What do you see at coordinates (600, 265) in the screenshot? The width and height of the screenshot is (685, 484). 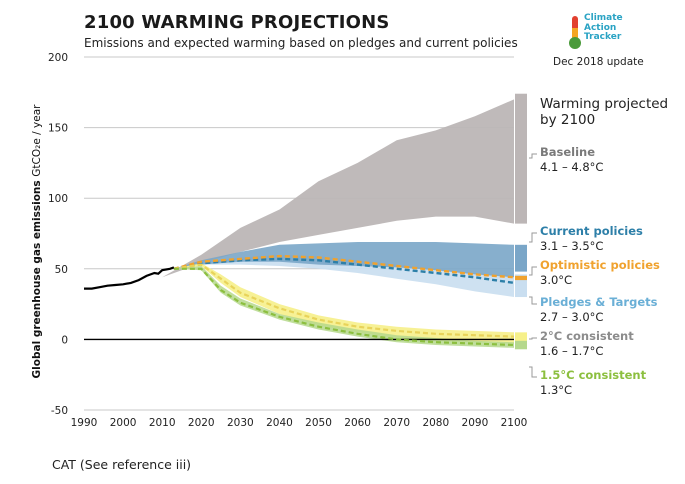 I see `legend-series-name: Optimistic policies` at bounding box center [600, 265].